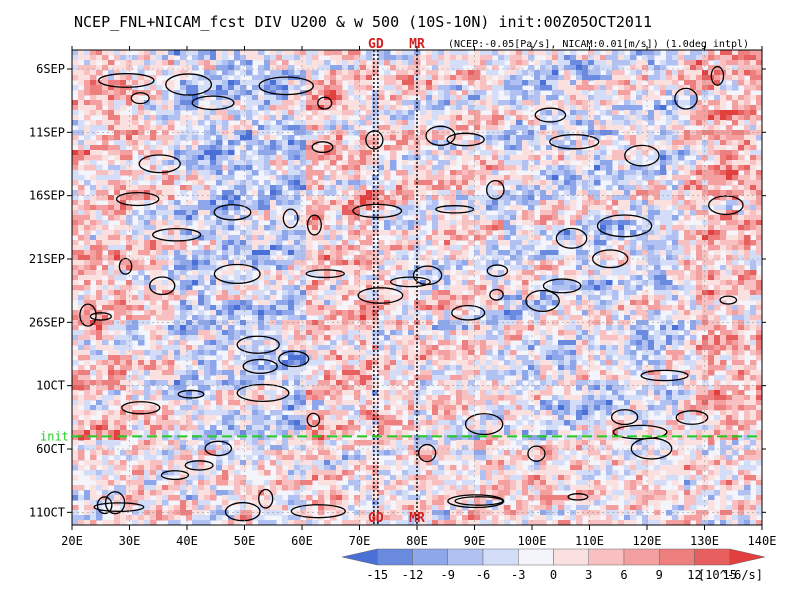  What do you see at coordinates (130, 541) in the screenshot?
I see `x-tick-label: 30E` at bounding box center [130, 541].